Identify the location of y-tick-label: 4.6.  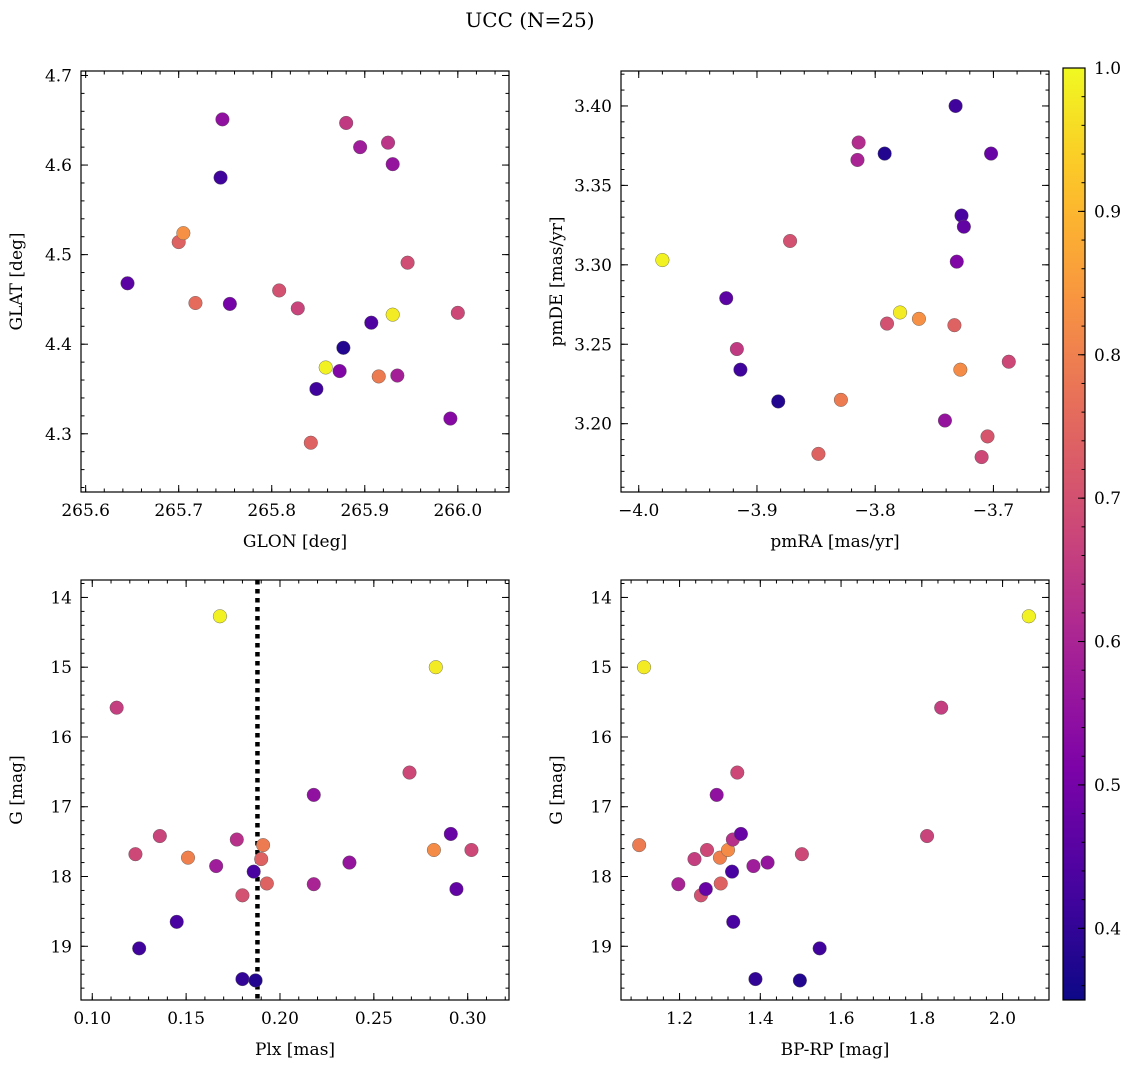
(58, 166).